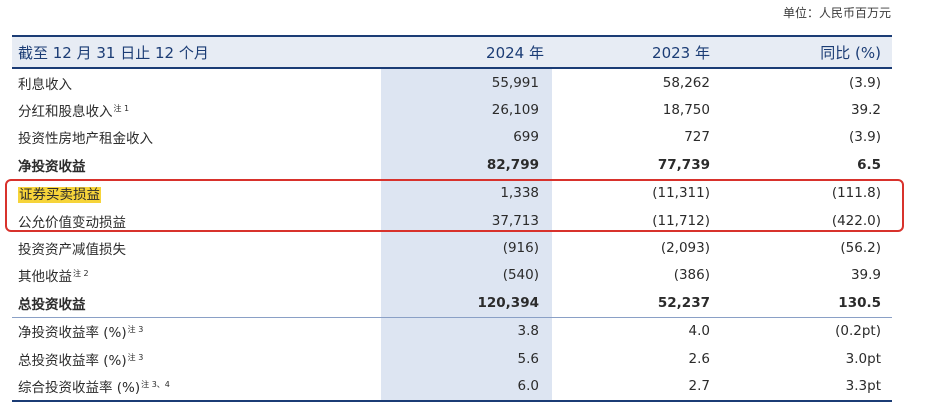 This screenshot has height=409, width=929. What do you see at coordinates (865, 110) in the screenshot?
I see `cell-yoy: 39.2` at bounding box center [865, 110].